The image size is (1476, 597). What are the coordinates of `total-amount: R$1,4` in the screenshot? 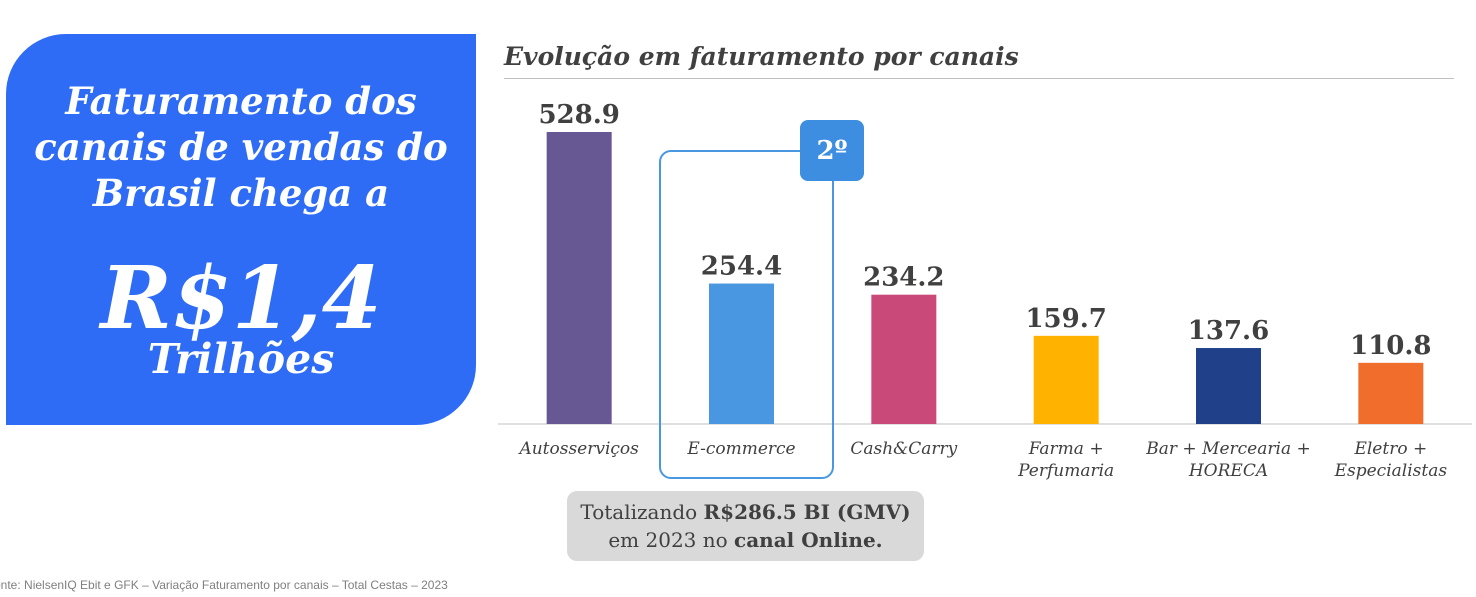 It's located at (241, 298).